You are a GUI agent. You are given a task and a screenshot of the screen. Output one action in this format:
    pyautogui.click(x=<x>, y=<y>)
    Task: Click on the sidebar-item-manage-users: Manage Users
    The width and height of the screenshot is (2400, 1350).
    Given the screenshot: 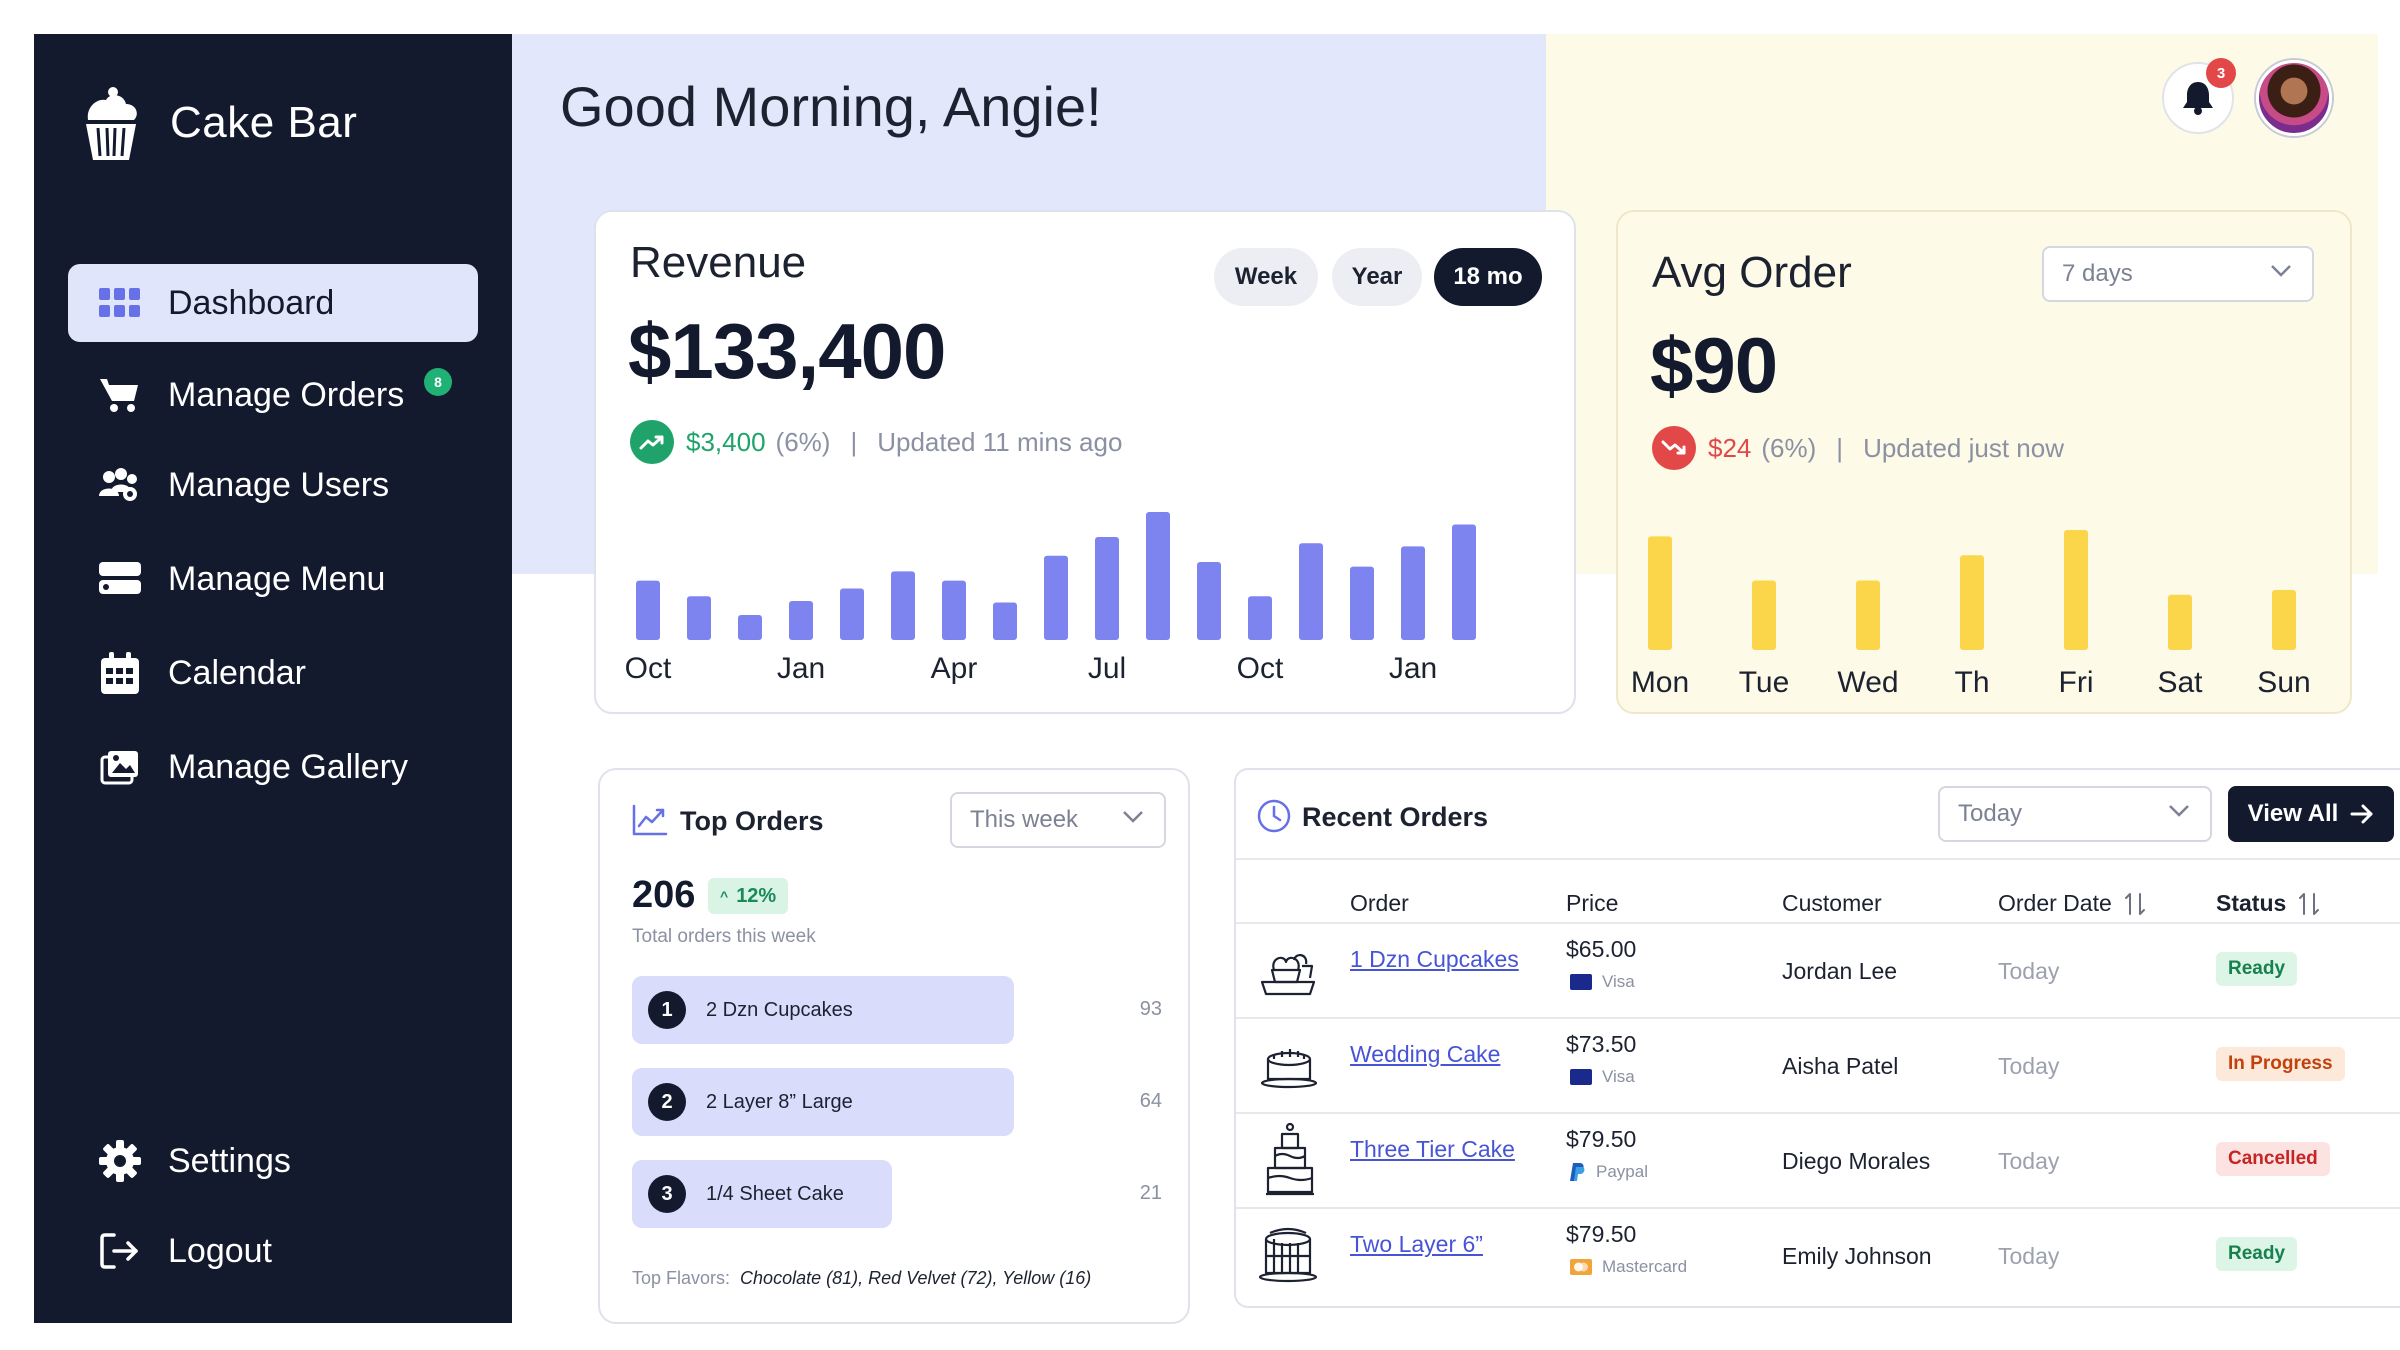 What is the action you would take?
    pyautogui.click(x=273, y=485)
    